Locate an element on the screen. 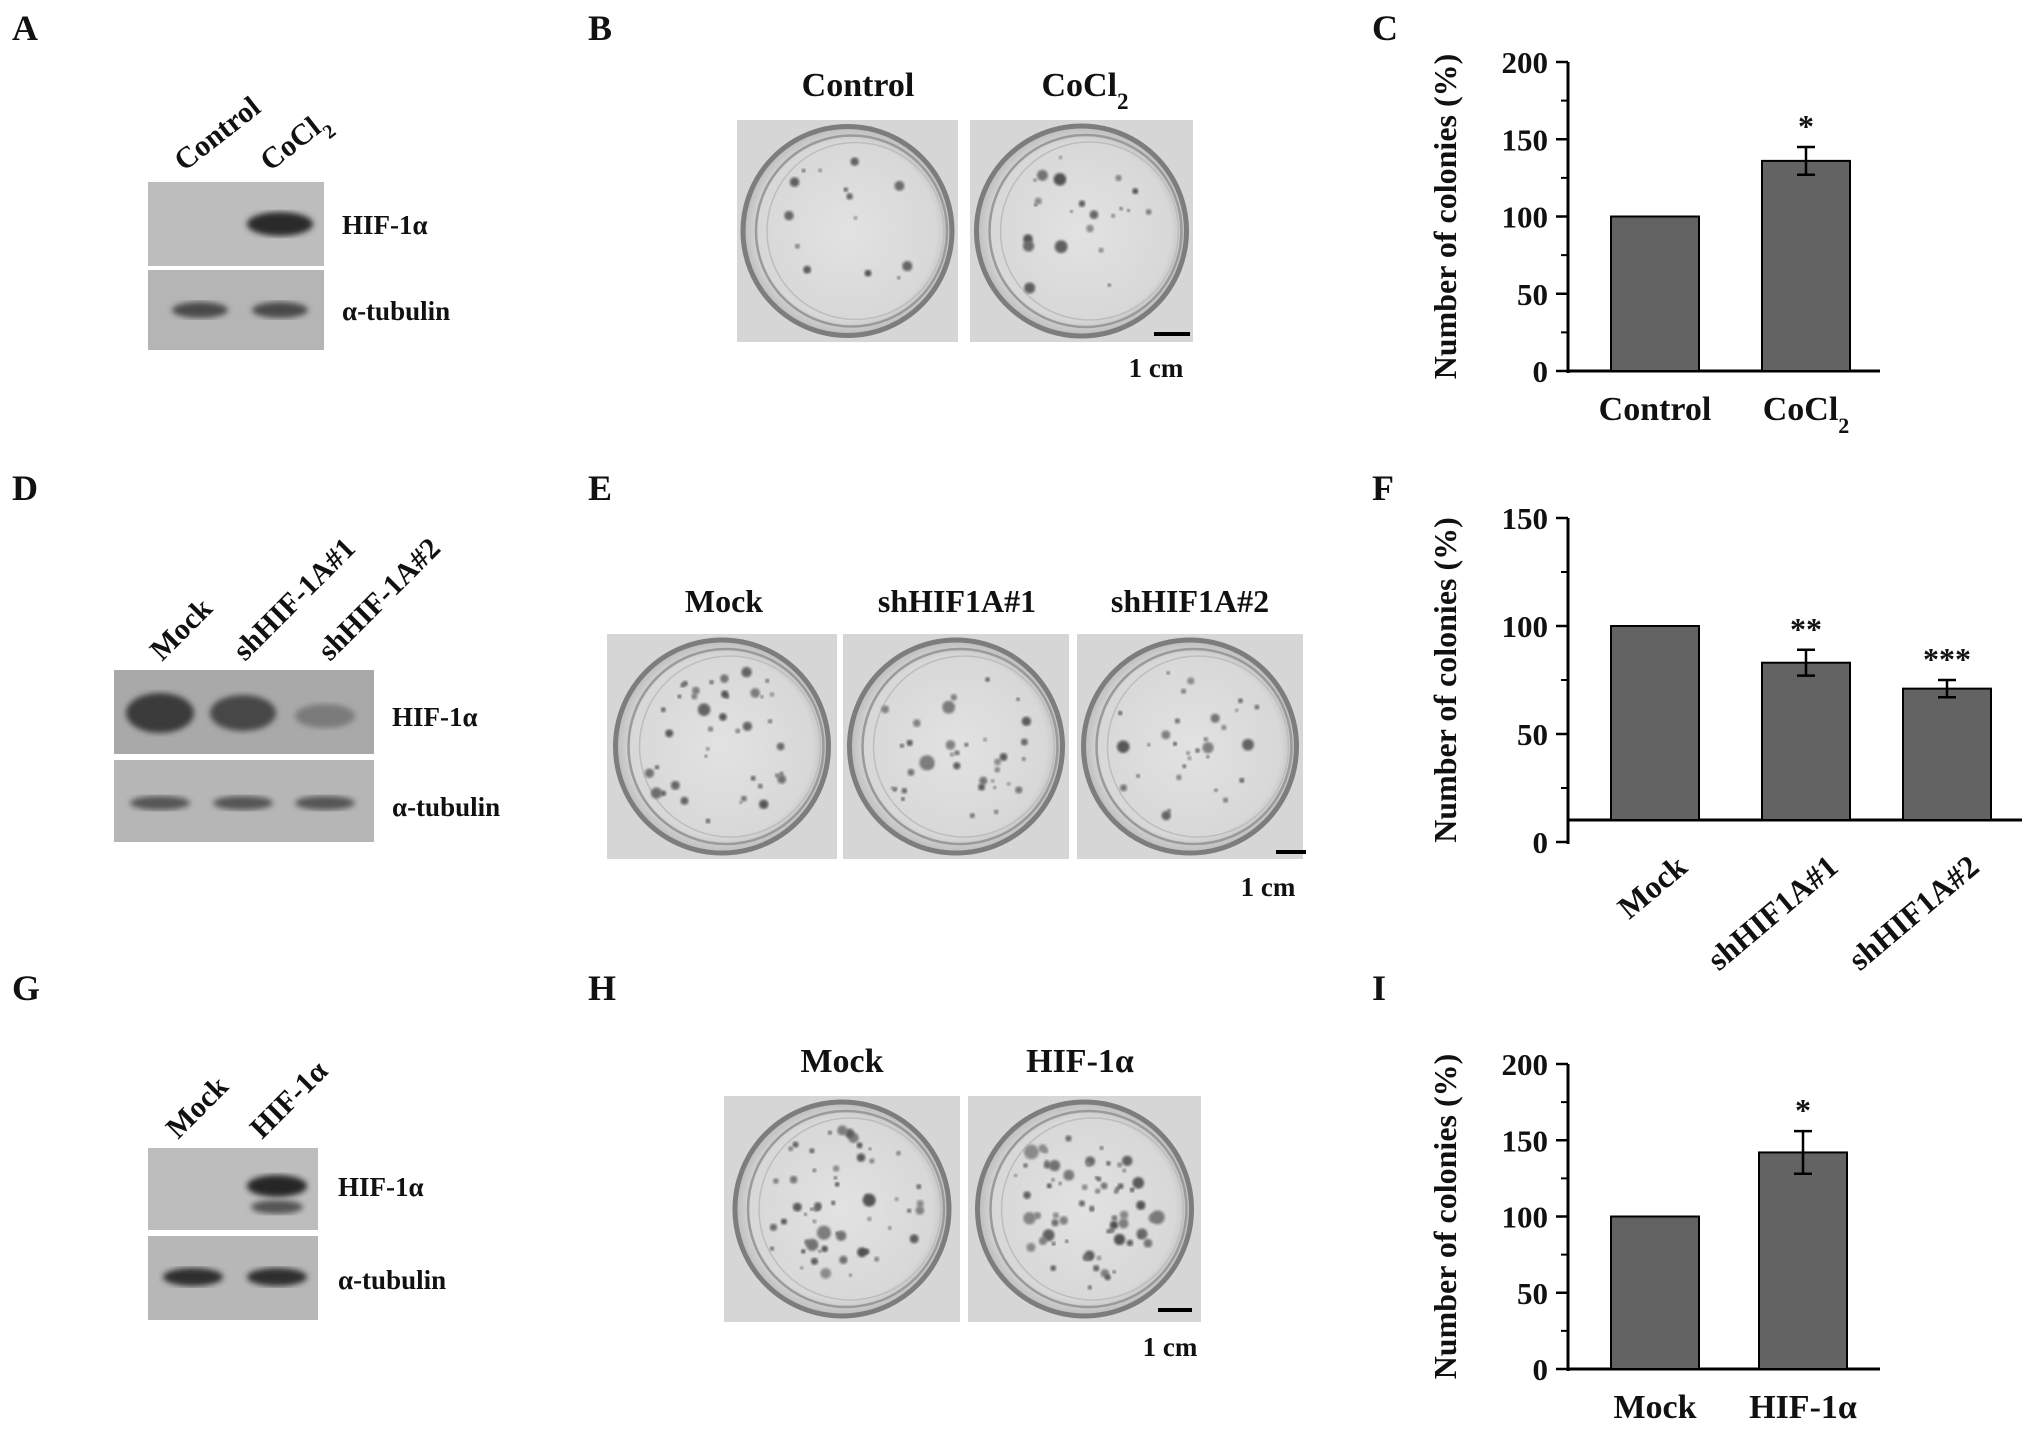  image-label-control: Control is located at coordinates (858, 85).